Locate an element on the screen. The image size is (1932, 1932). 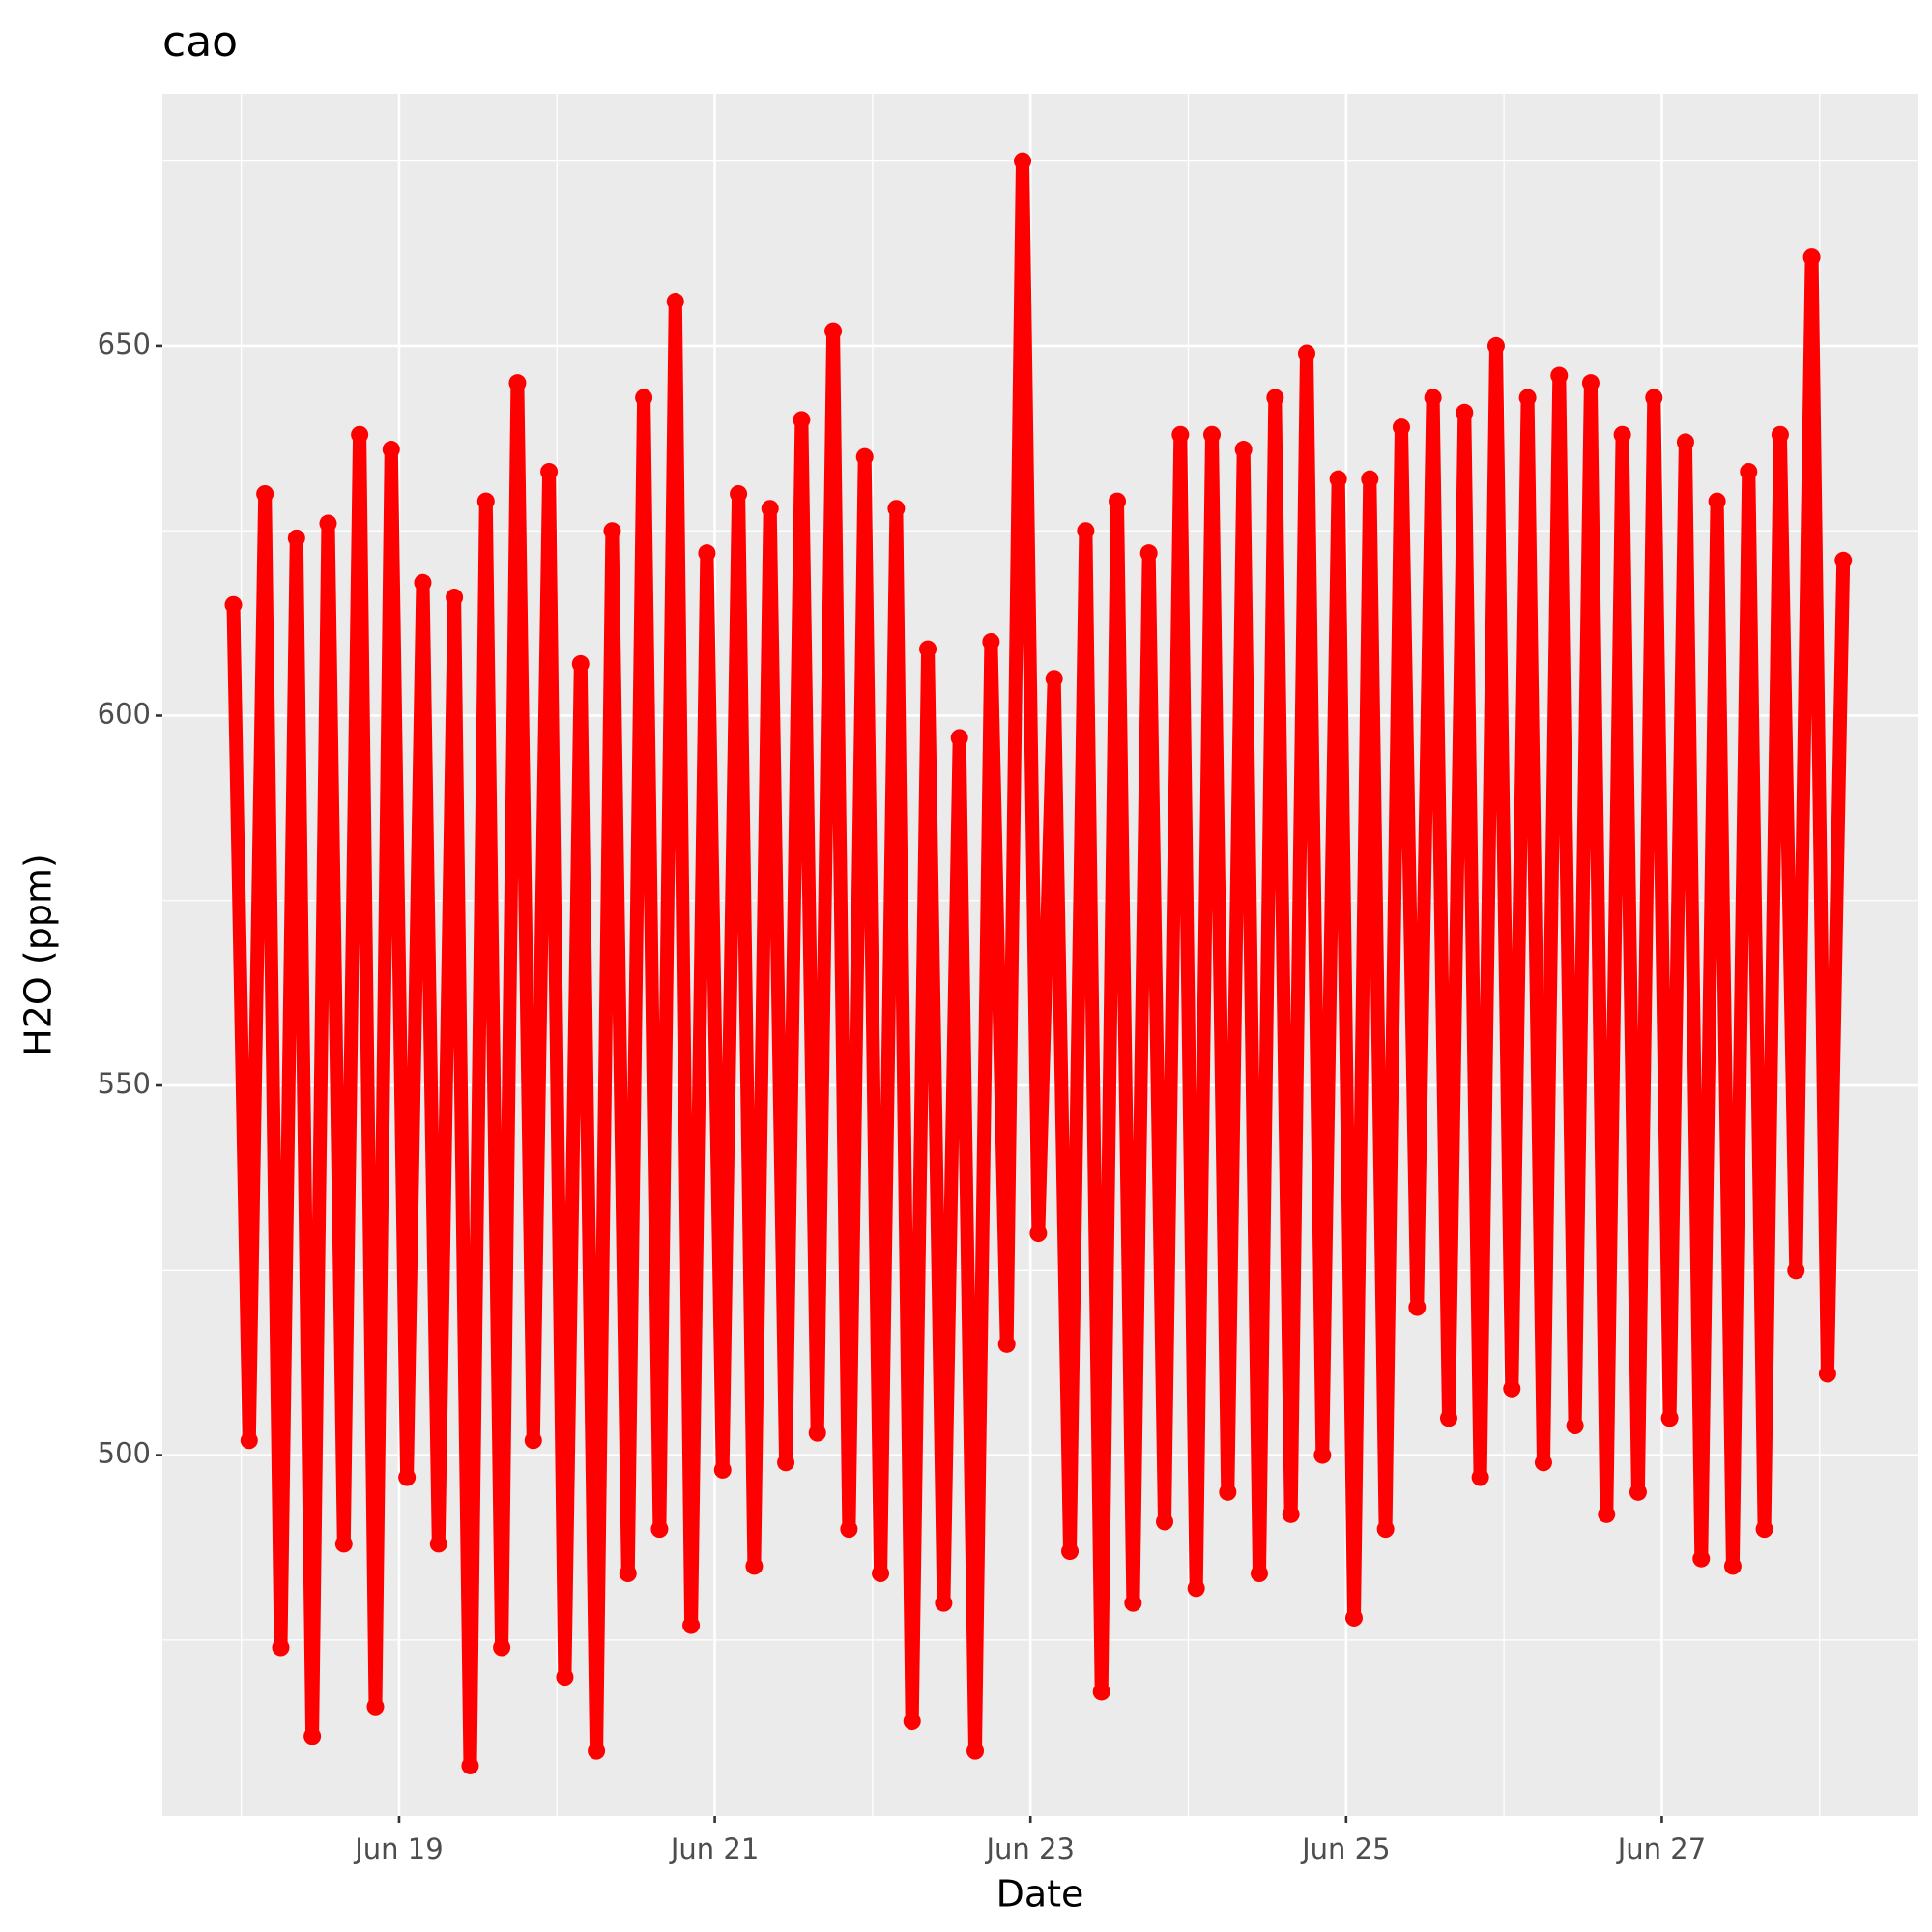
x-axis-title: Date is located at coordinates (1040, 1894).